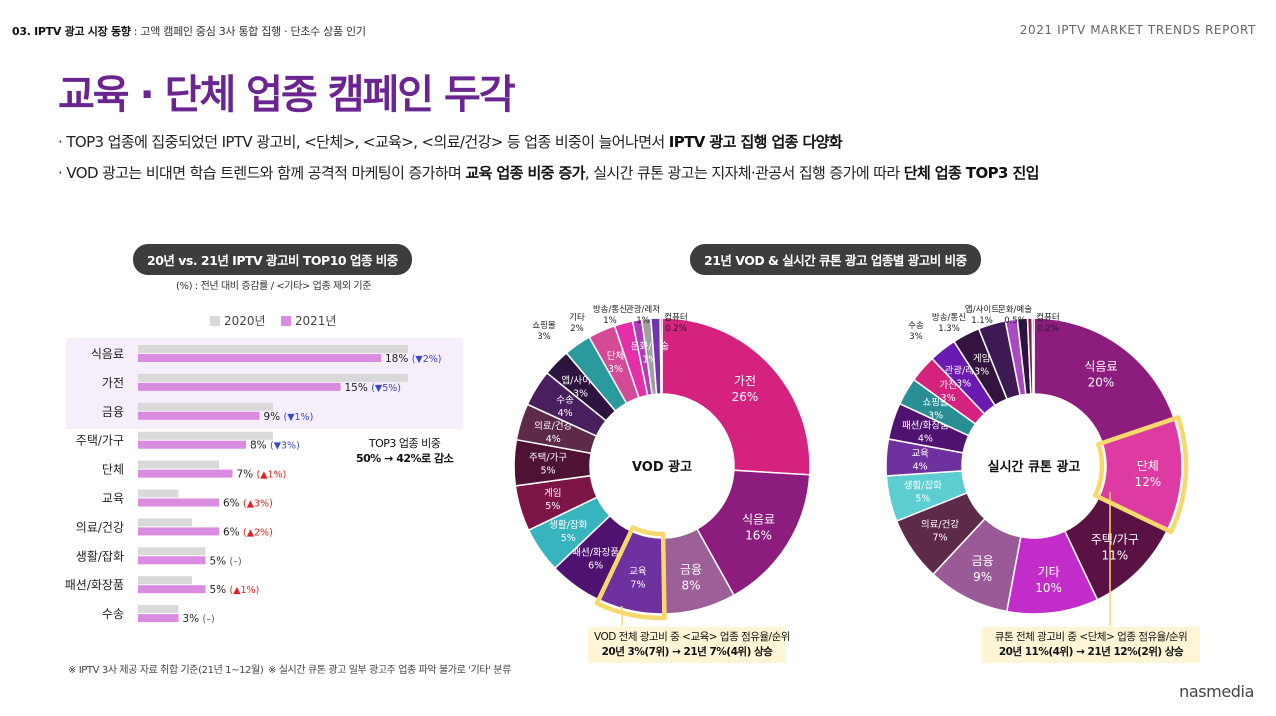 The image size is (1276, 716). Describe the element at coordinates (1137, 30) in the screenshot. I see `report-title: 2021 IPTV MARKET TRENDS REPORT` at that location.